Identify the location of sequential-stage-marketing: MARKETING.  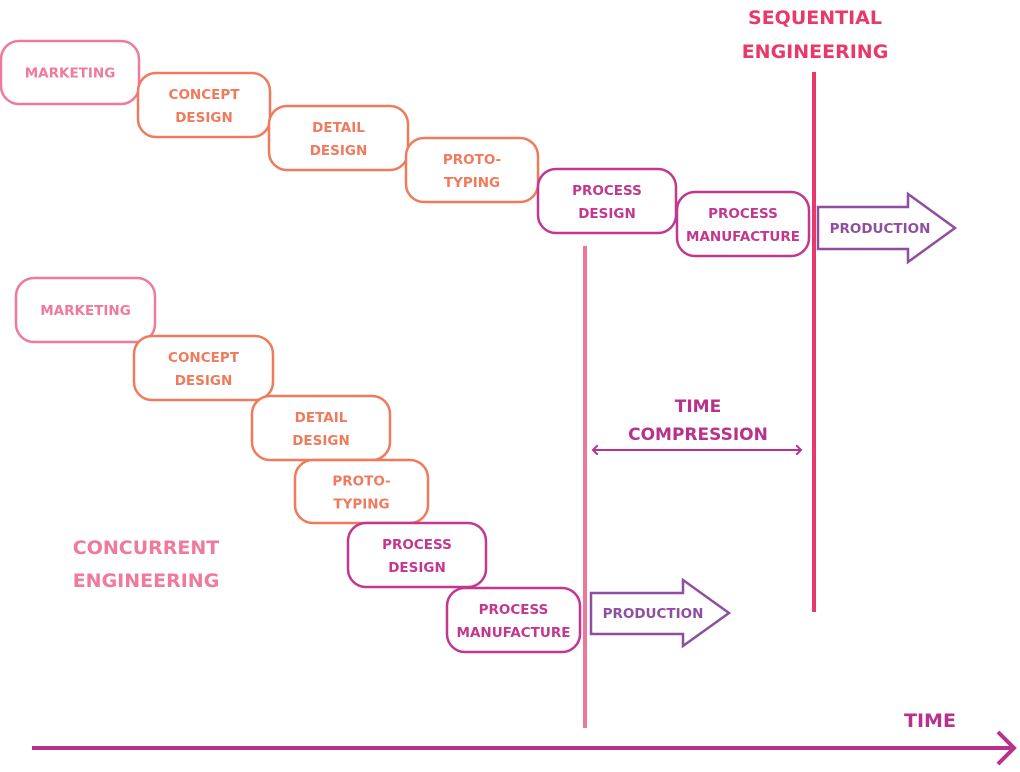
(70, 72).